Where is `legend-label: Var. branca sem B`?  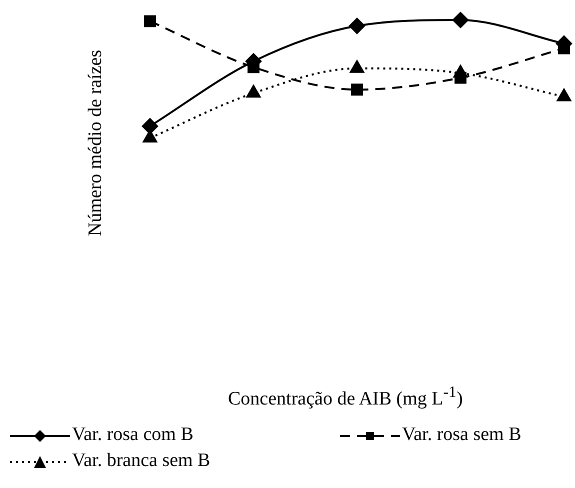
legend-label: Var. branca sem B is located at coordinates (141, 460).